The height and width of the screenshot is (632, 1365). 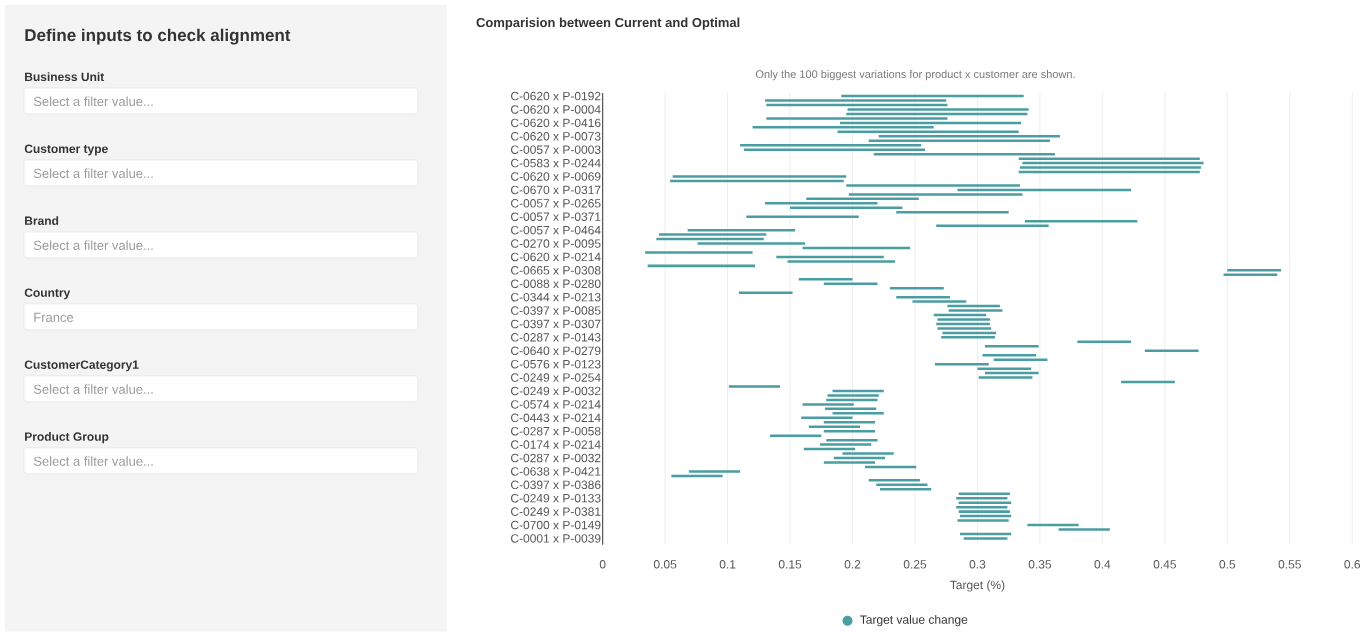 What do you see at coordinates (556, 498) in the screenshot?
I see `y-tick-label: C-0249 x P-0133` at bounding box center [556, 498].